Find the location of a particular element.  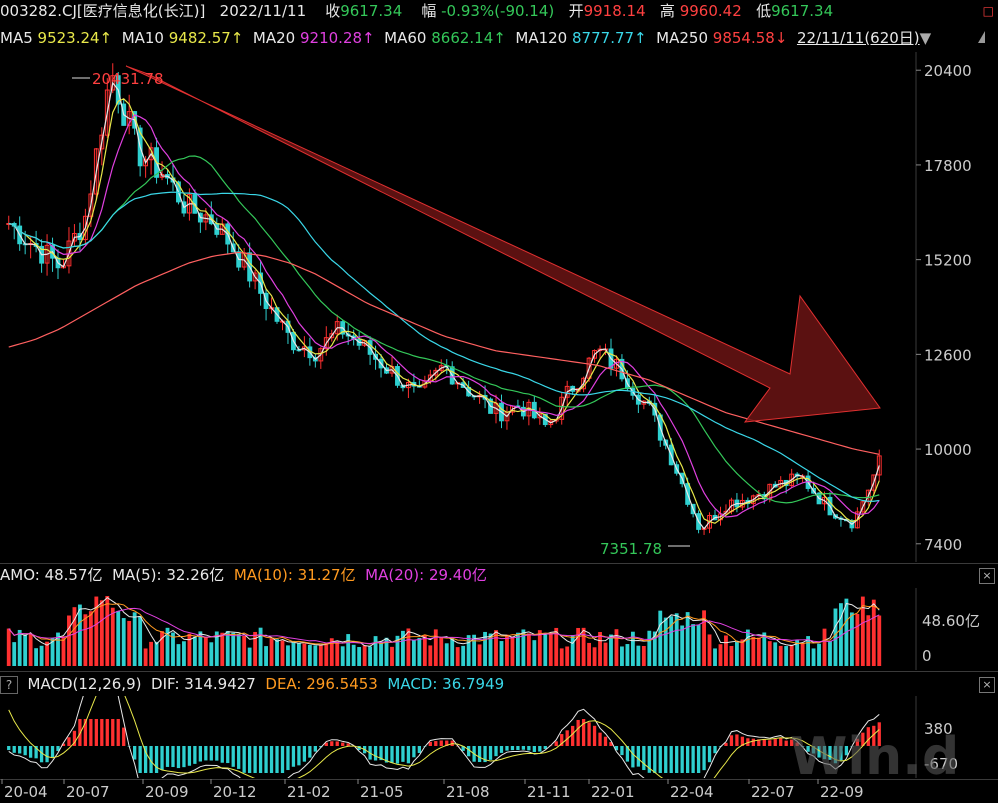

scroll-corner-icon is located at coordinates (981, 37).